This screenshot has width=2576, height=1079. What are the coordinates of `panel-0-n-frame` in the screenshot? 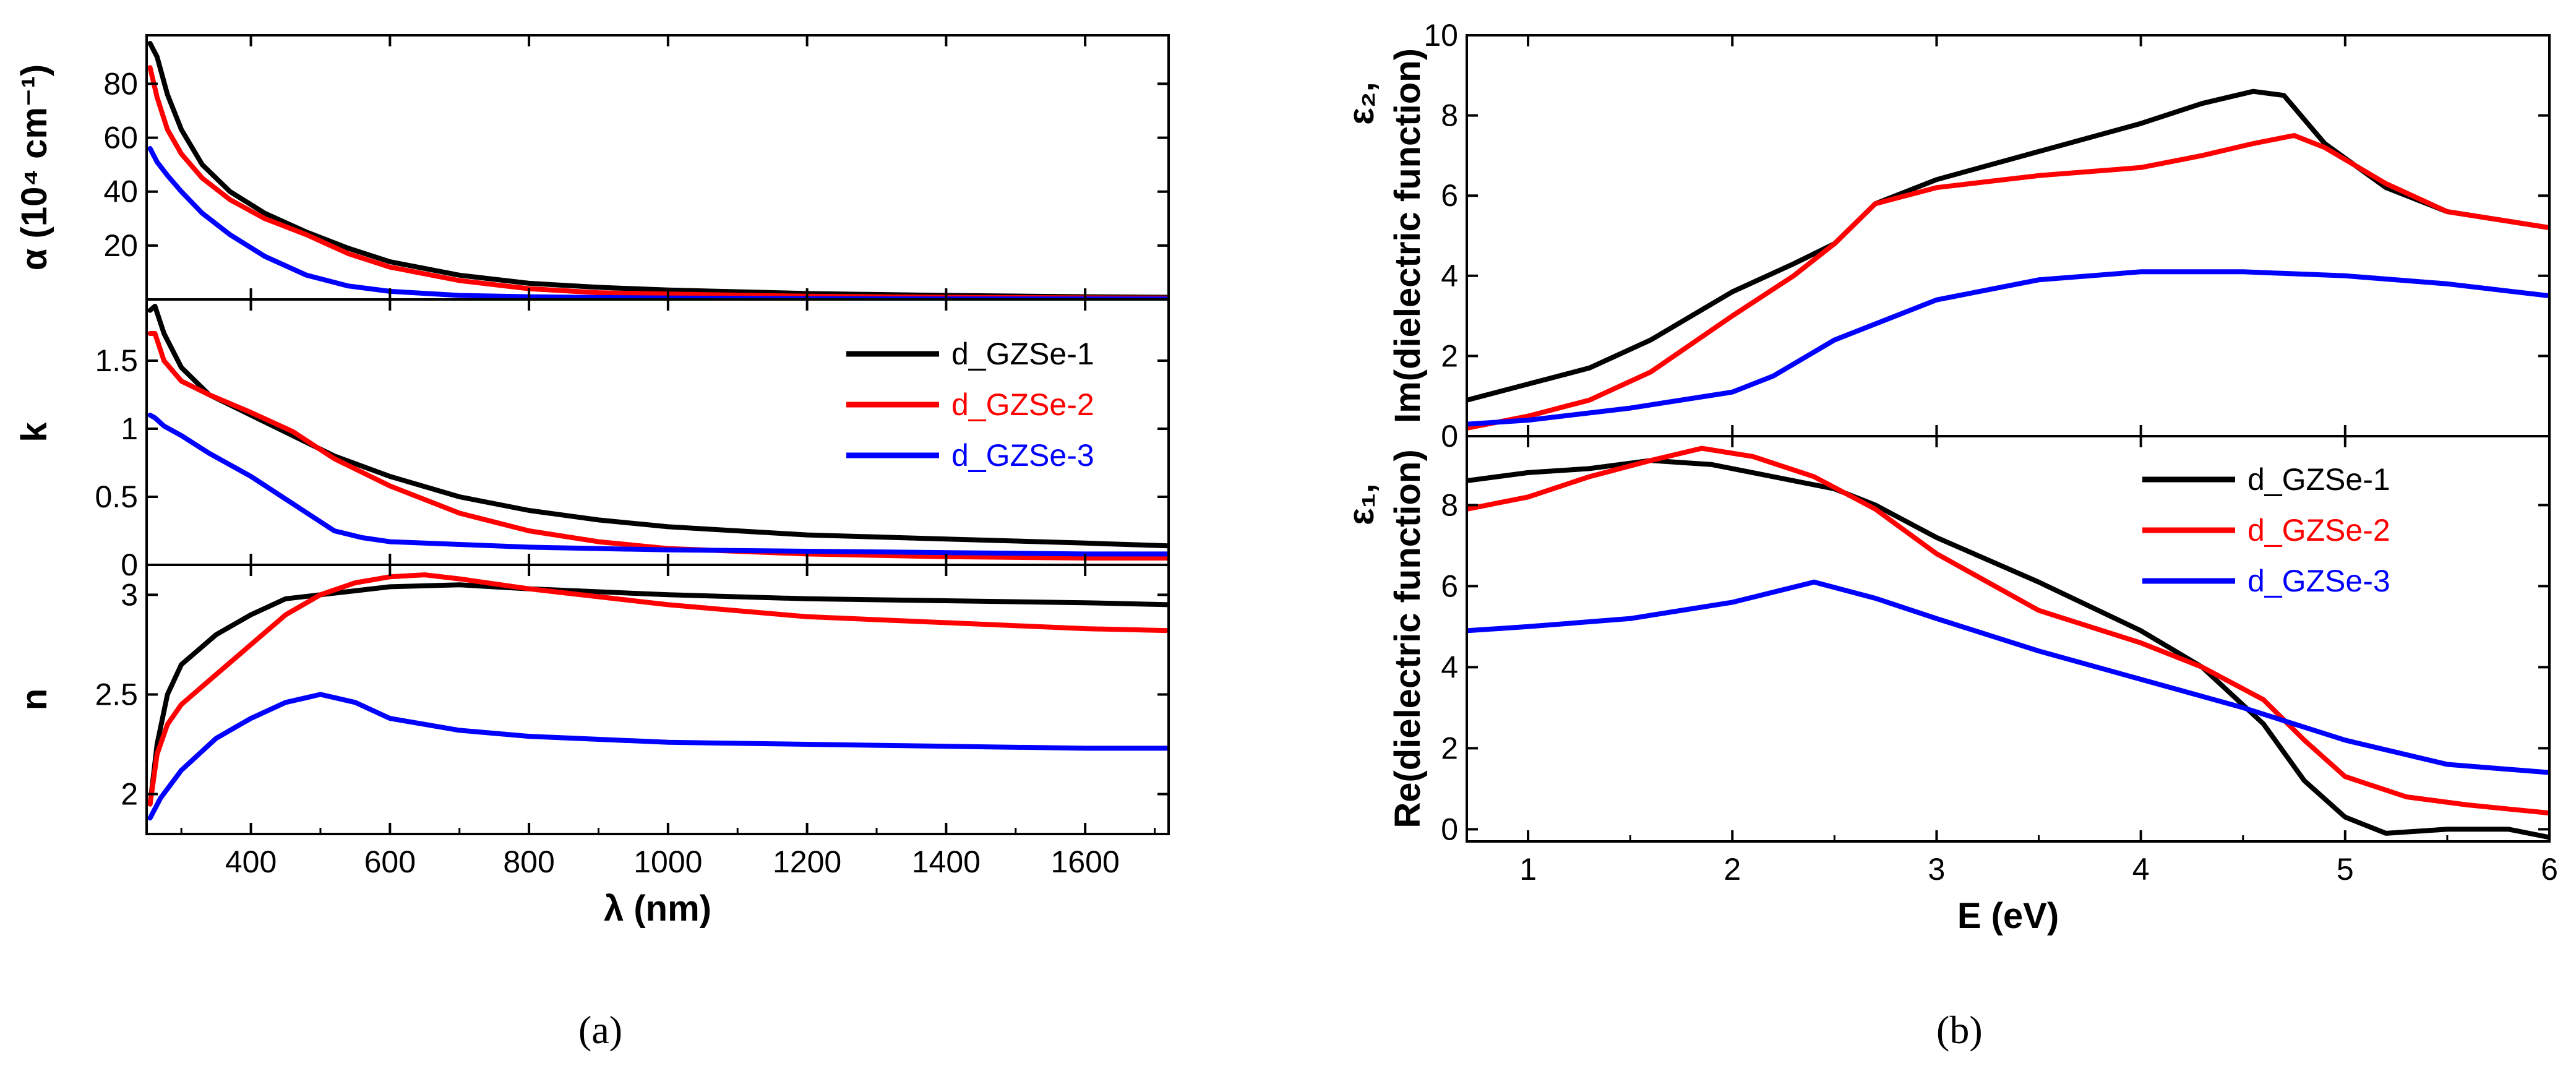 It's located at (657, 699).